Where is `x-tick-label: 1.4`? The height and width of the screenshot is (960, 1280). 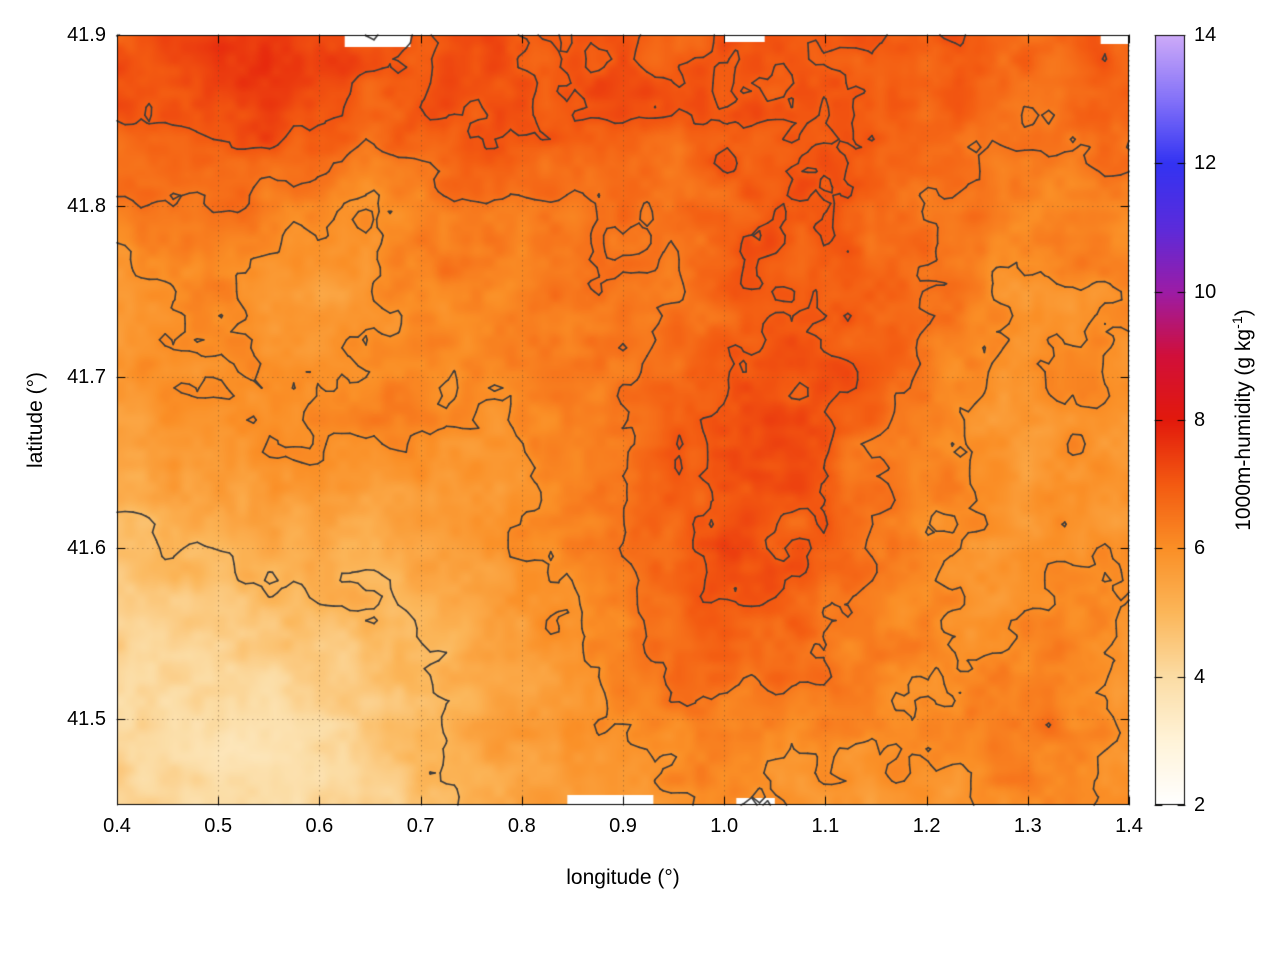
x-tick-label: 1.4 is located at coordinates (1129, 826).